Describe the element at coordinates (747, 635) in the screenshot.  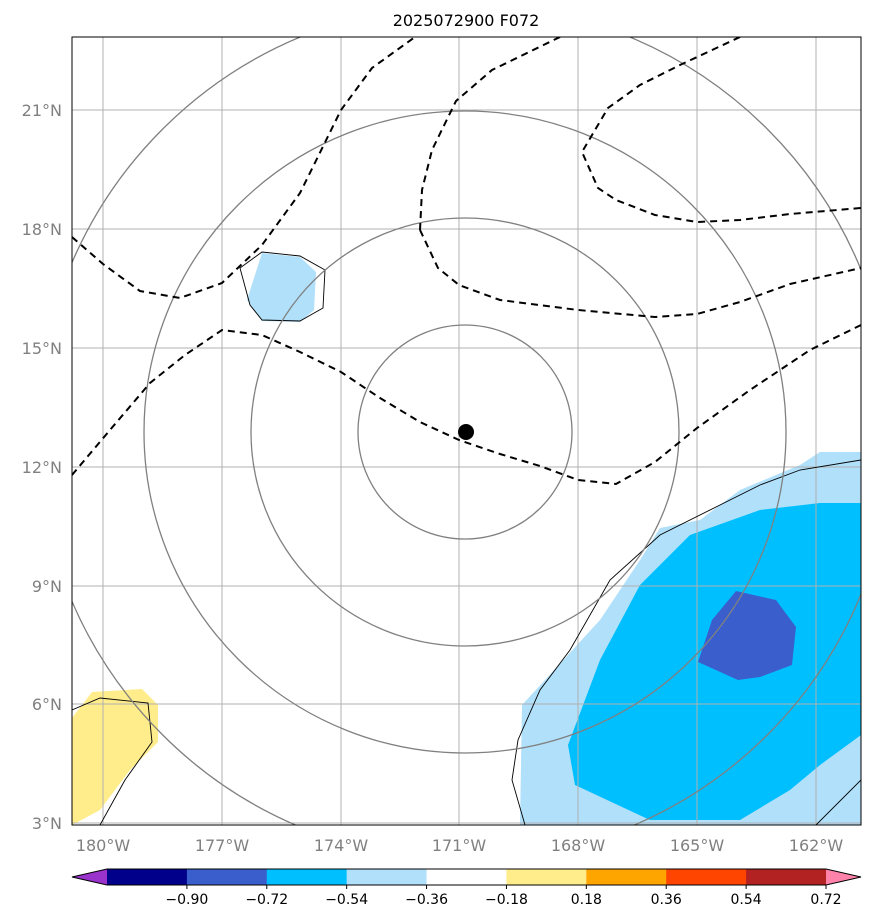
I see `shade-royal-blue` at that location.